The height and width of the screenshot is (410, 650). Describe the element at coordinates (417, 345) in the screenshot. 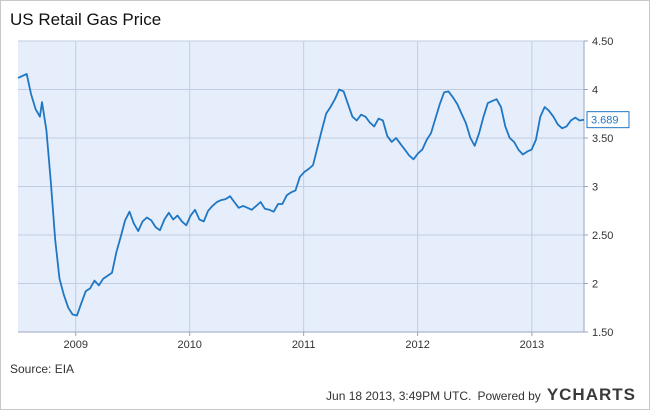

I see `x-tick-label: 2012` at that location.